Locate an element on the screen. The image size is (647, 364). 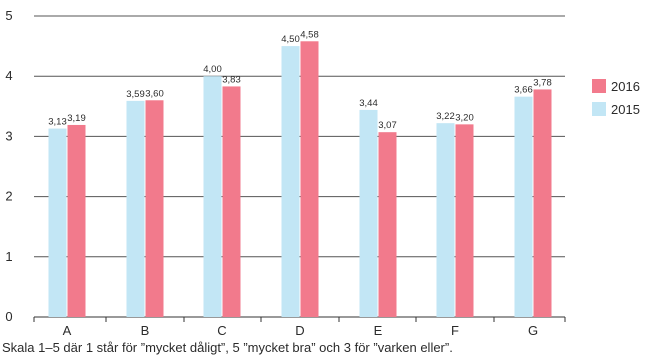
x-tick-label: D is located at coordinates (299, 330).